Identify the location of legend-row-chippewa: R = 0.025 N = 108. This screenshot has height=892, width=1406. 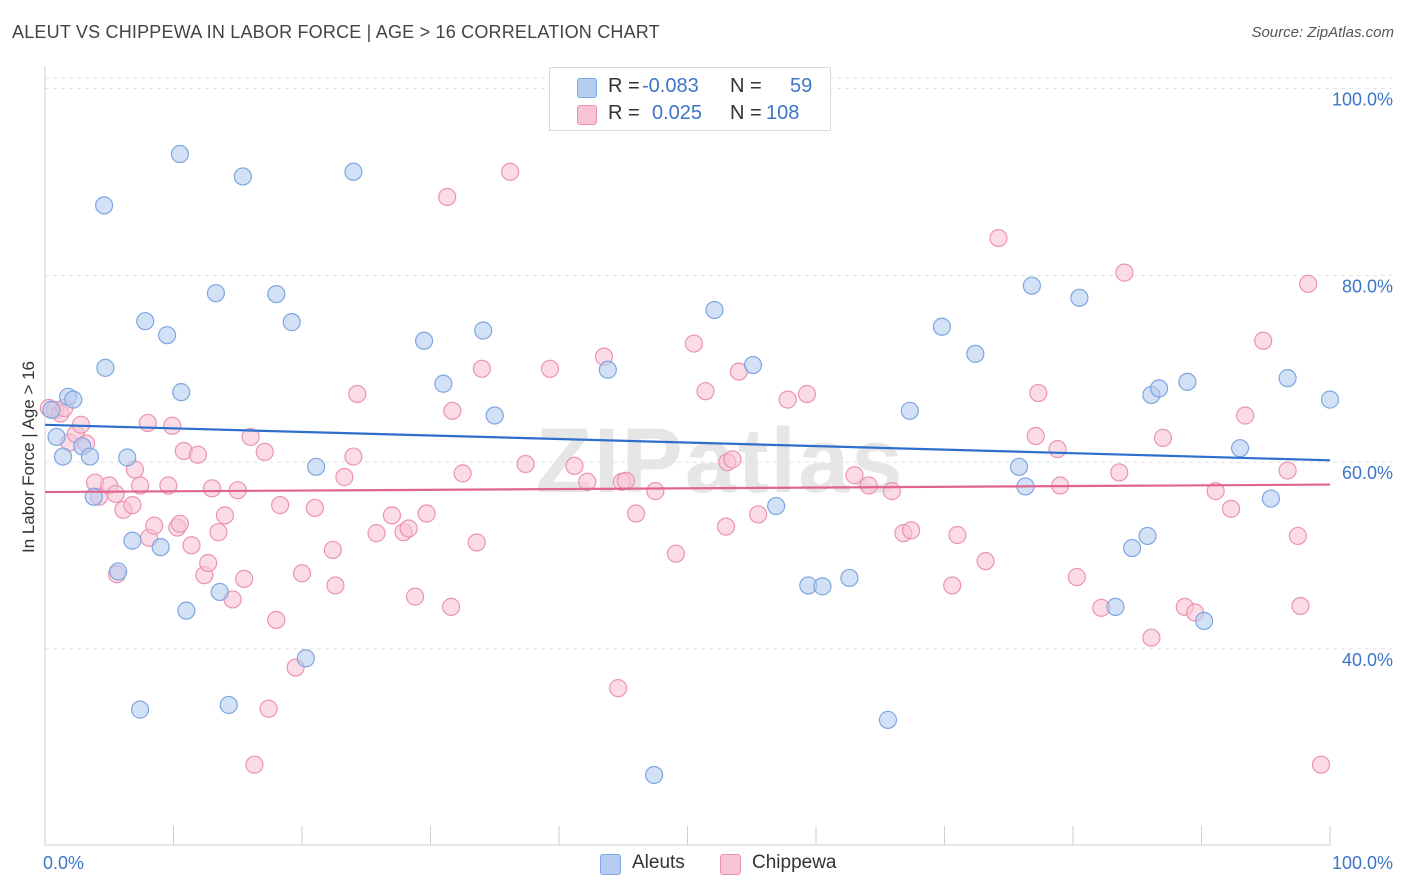
(690, 114).